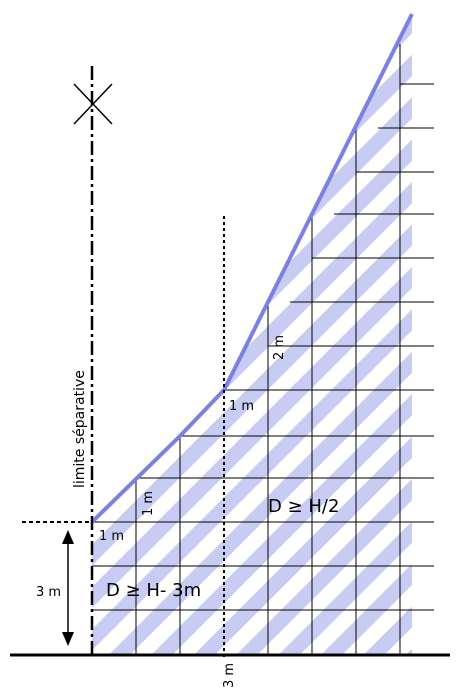  I want to click on one-meter-mid-label: 1 m, so click(241, 406).